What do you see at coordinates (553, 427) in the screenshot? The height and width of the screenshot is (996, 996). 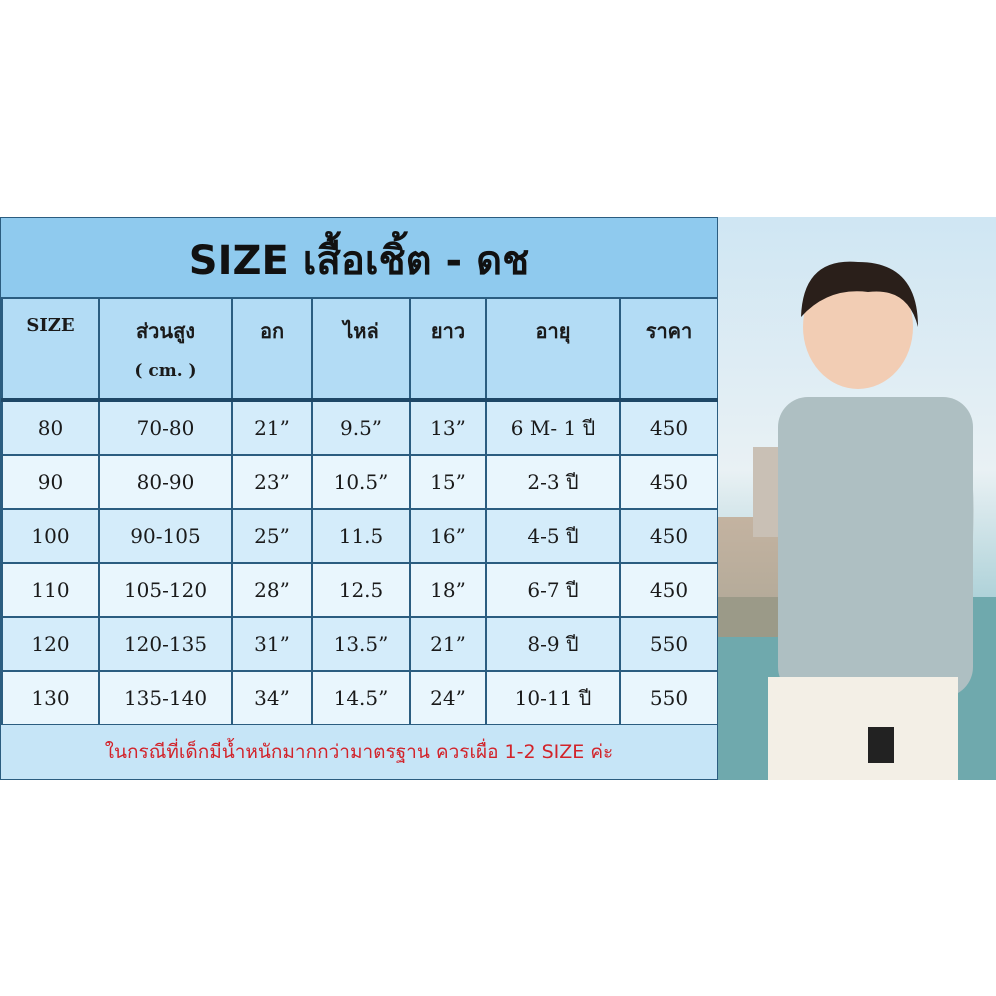 I see `cell-age: 6 M- 1 ปี` at bounding box center [553, 427].